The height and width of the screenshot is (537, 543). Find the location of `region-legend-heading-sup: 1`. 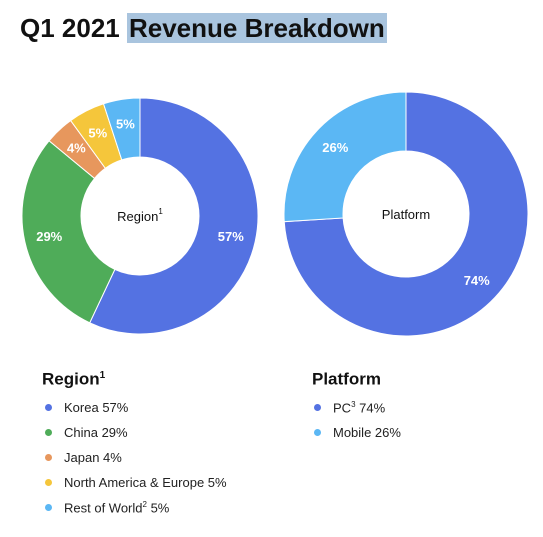

region-legend-heading-sup: 1 is located at coordinates (102, 375).